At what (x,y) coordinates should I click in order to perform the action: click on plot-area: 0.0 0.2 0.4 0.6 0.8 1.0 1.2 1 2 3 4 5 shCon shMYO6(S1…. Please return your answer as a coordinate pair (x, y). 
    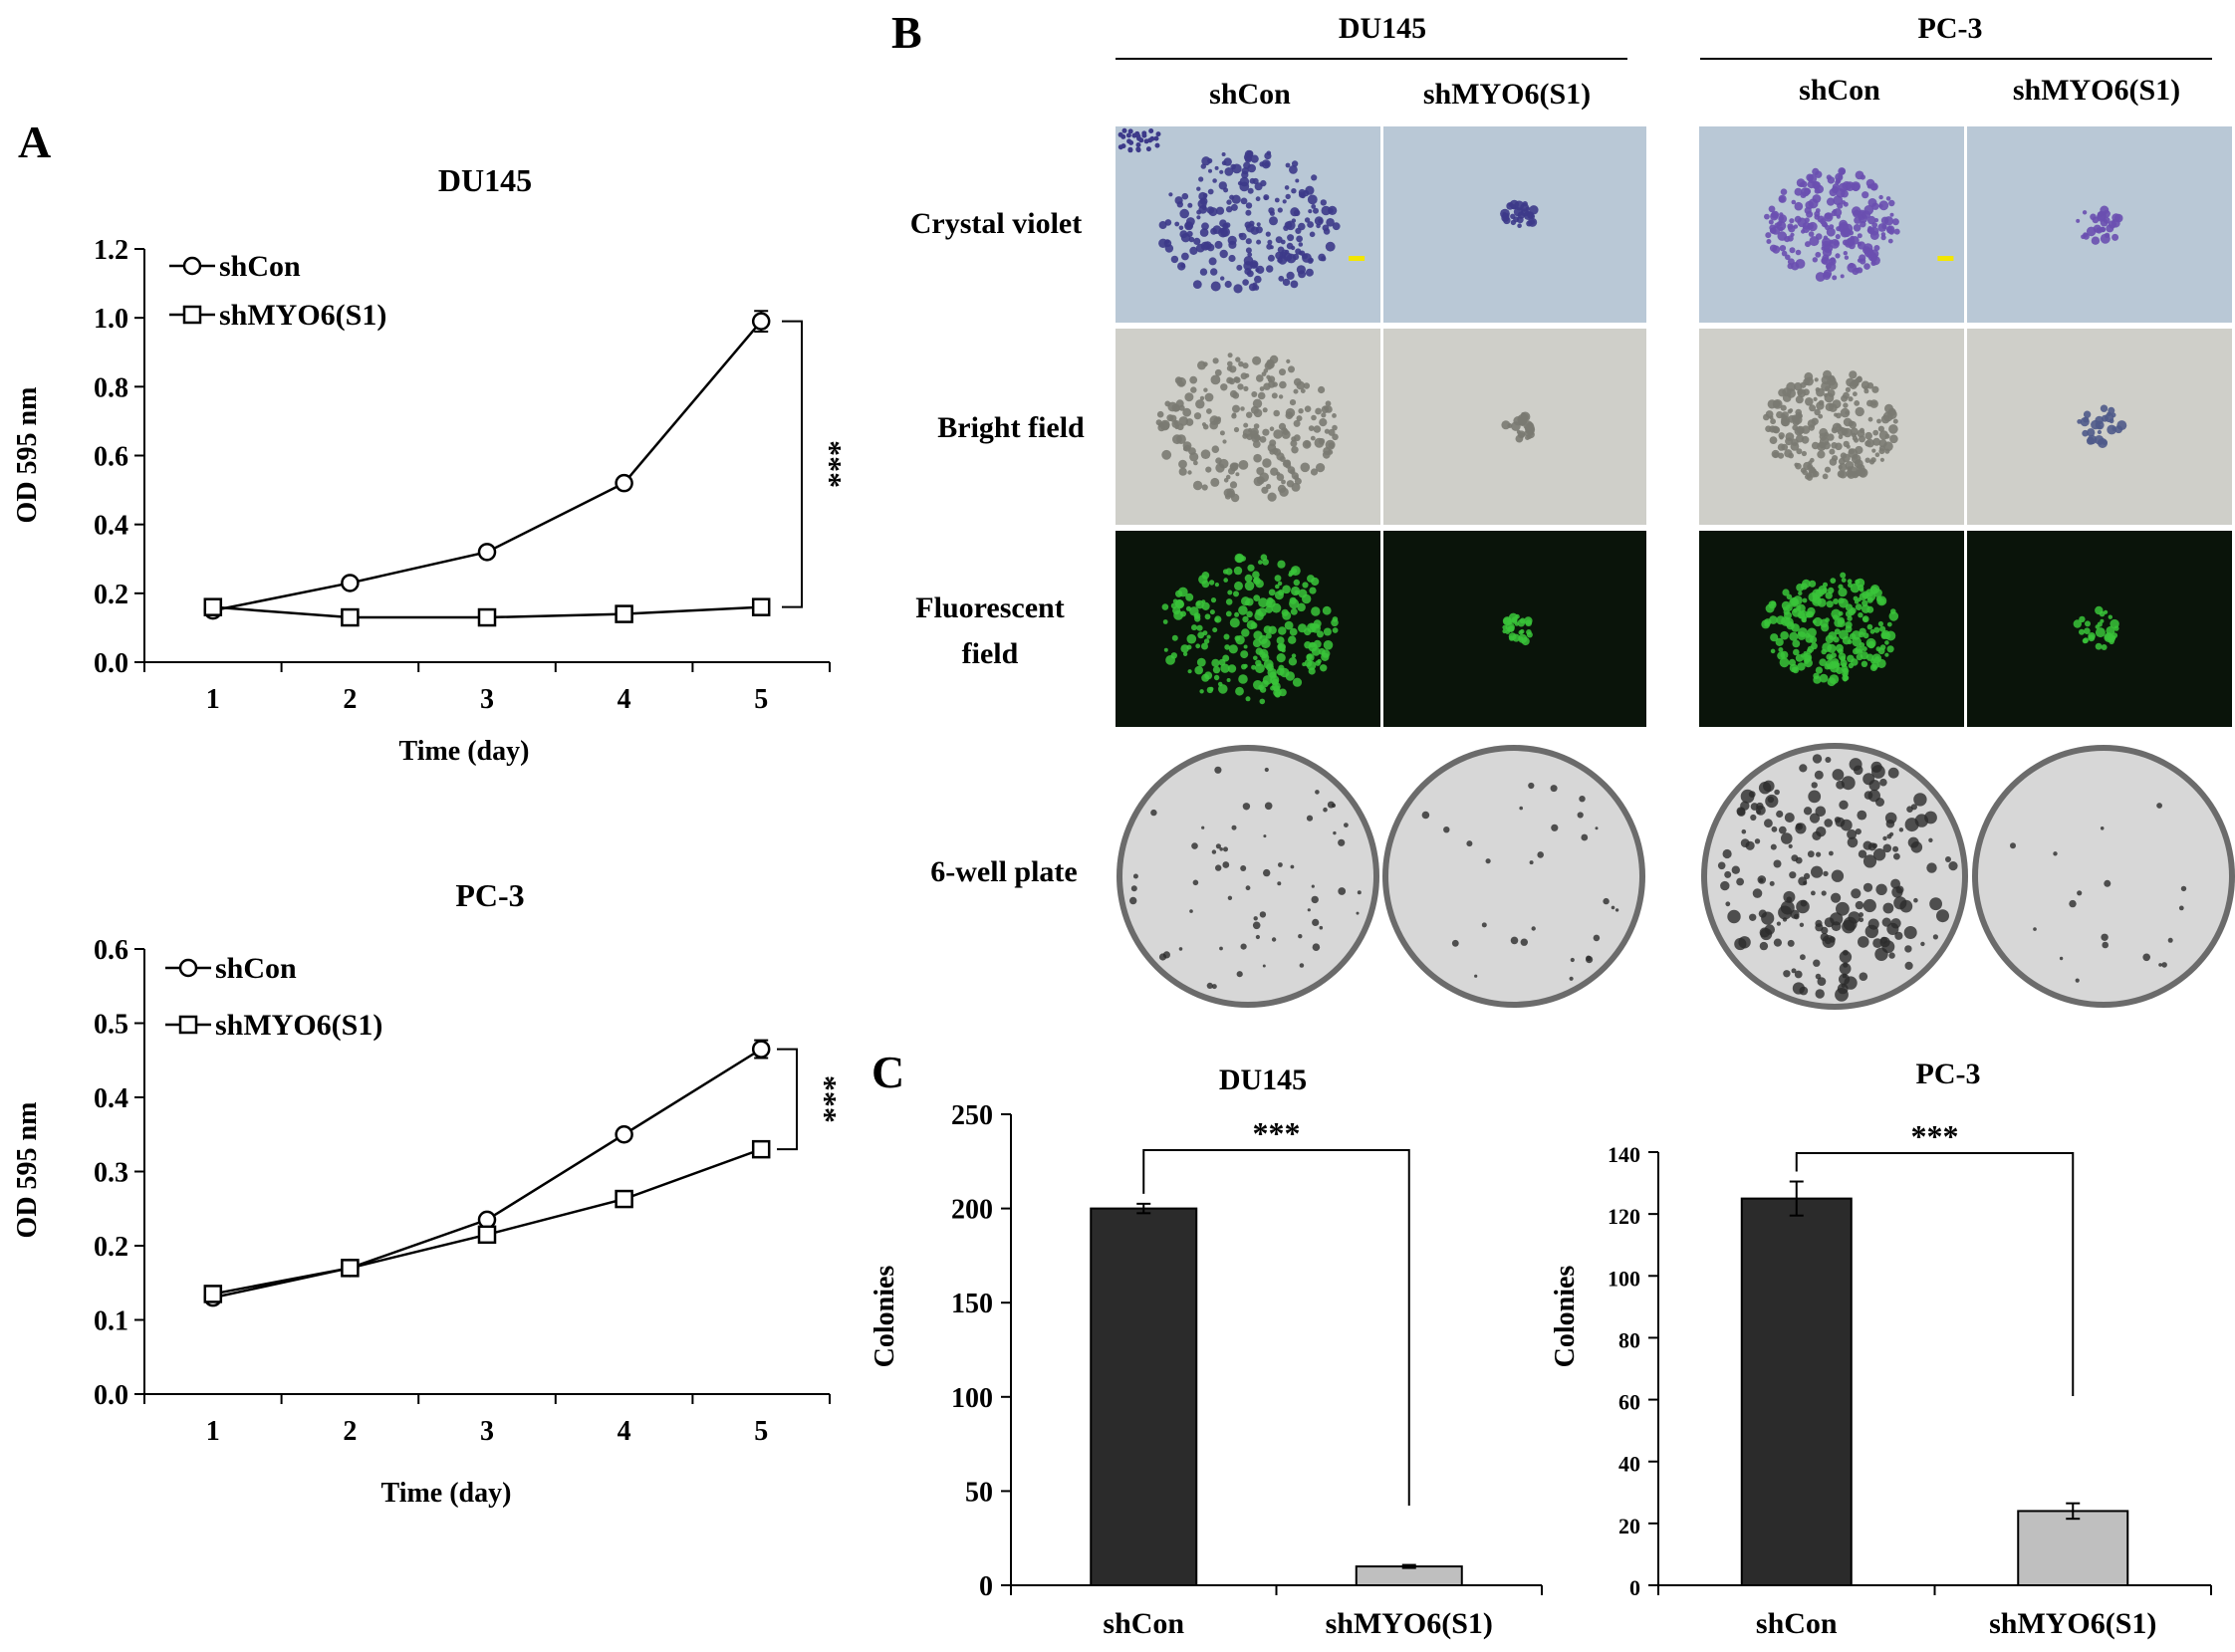
    Looking at the image, I should click on (471, 475).